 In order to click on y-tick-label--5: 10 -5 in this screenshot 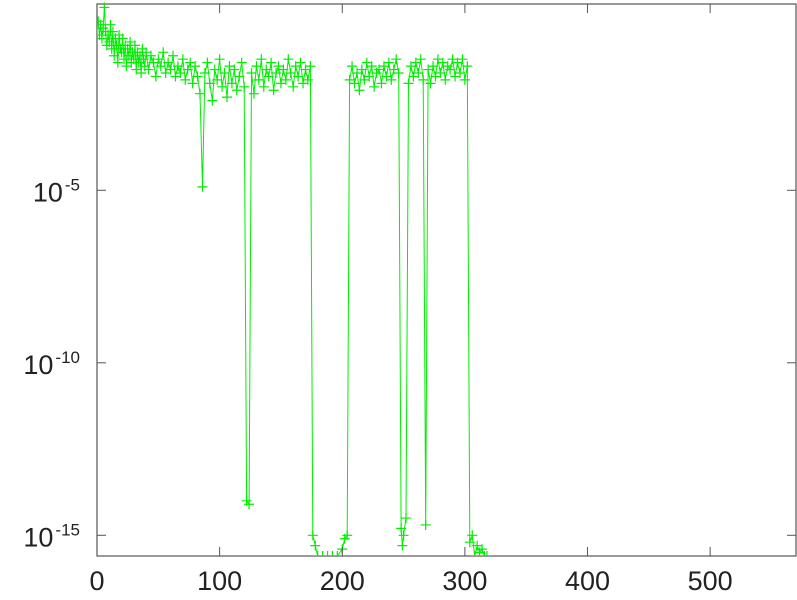, I will do `click(56, 191)`.